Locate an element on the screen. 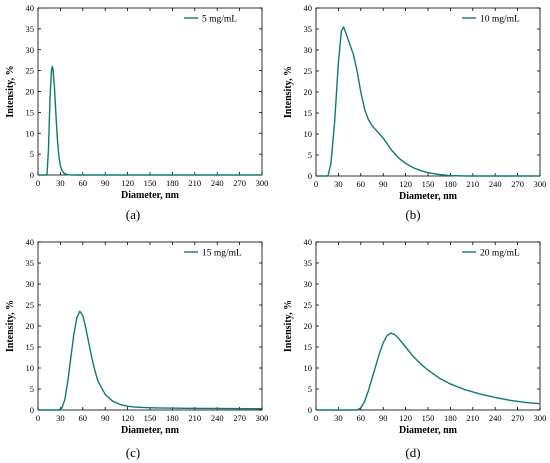 The image size is (550, 463). panel-label-d: (d) is located at coordinates (413, 452).